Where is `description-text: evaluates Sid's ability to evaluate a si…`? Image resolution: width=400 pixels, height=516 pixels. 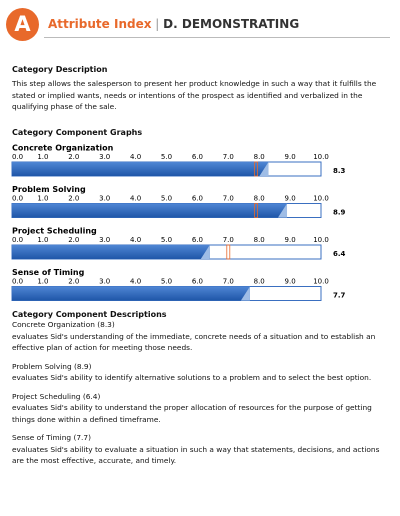
description-text: evaluates Sid's ability to evaluate a si… is located at coordinates (196, 455).